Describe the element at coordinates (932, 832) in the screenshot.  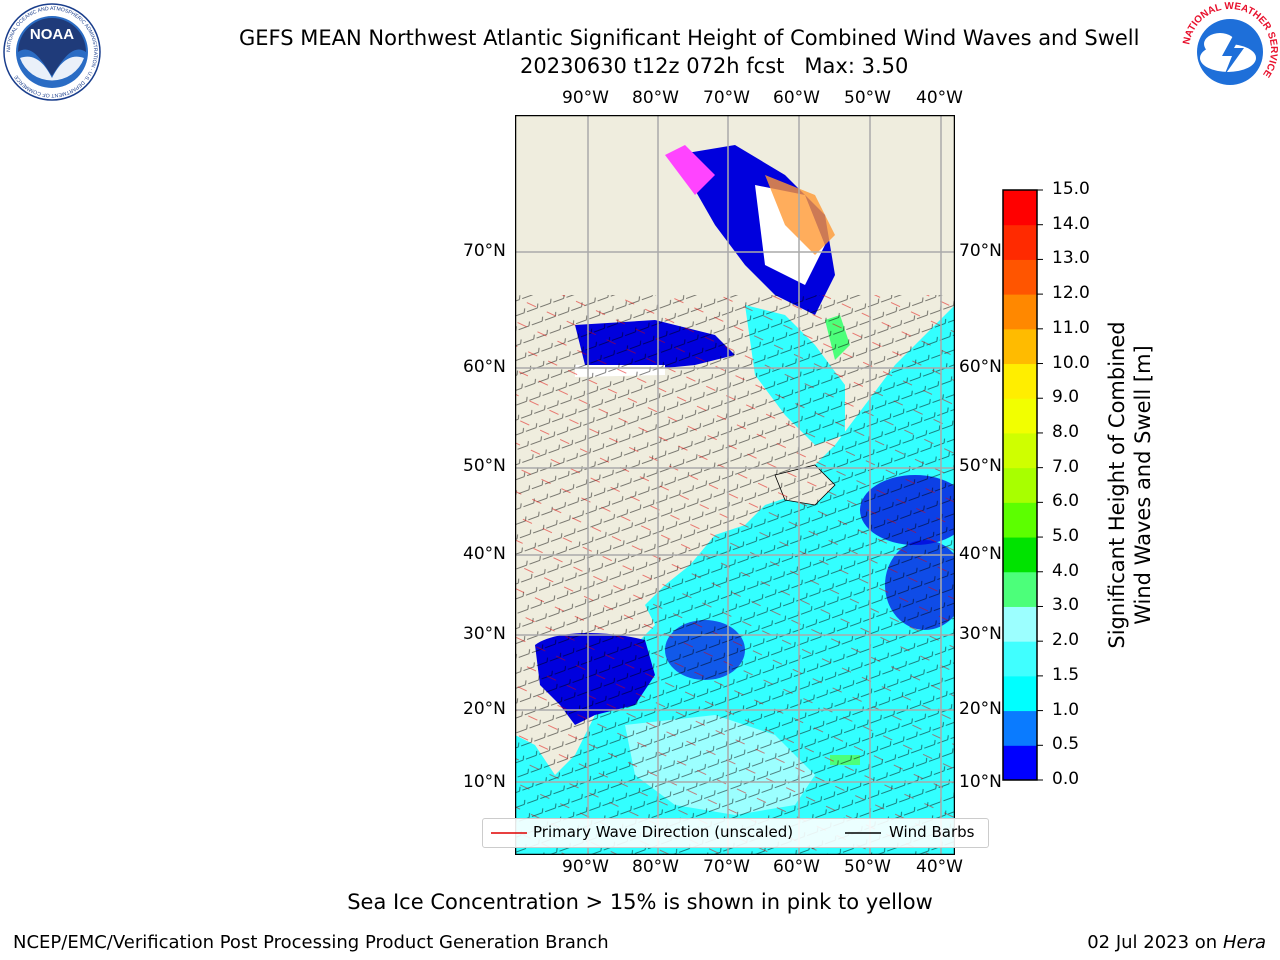
I see `legend-wind-barbs: Wind Barbs` at that location.